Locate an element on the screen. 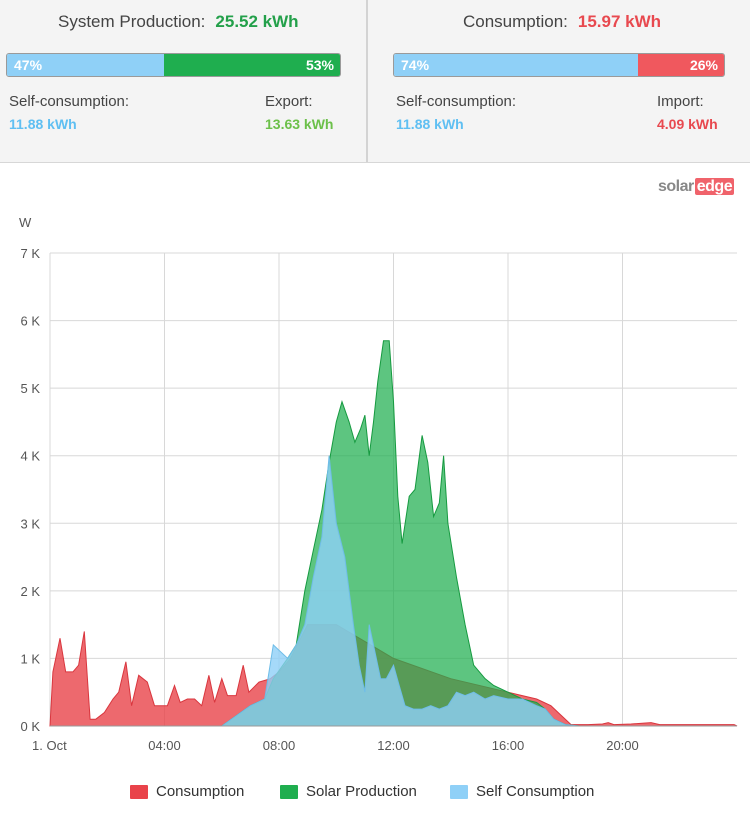 The height and width of the screenshot is (818, 750). consumption-title: Consumption: 15.97 kWh is located at coordinates (562, 22).